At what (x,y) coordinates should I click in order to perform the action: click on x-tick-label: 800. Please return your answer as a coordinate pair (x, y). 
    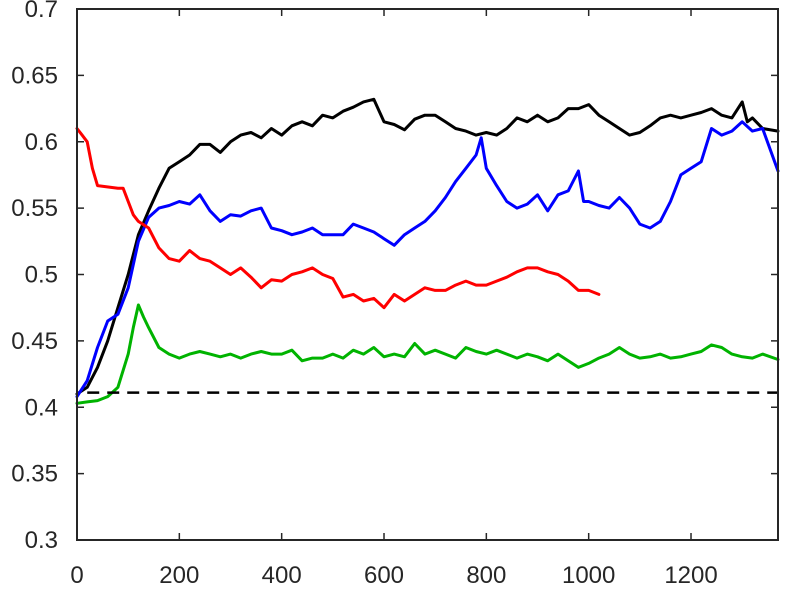
    Looking at the image, I should click on (486, 573).